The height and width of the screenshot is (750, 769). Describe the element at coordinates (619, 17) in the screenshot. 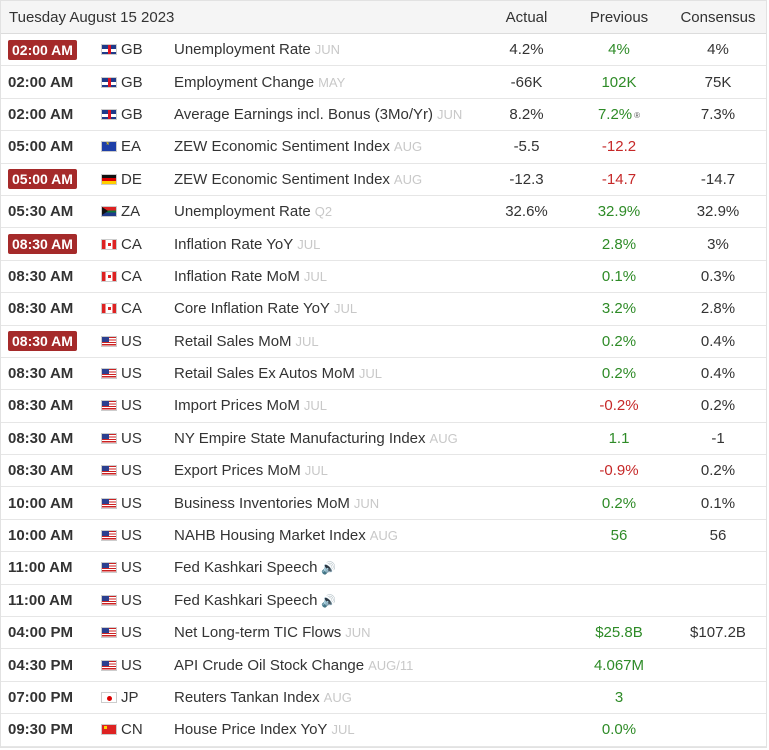

I see `previous-column-header: Previous` at that location.